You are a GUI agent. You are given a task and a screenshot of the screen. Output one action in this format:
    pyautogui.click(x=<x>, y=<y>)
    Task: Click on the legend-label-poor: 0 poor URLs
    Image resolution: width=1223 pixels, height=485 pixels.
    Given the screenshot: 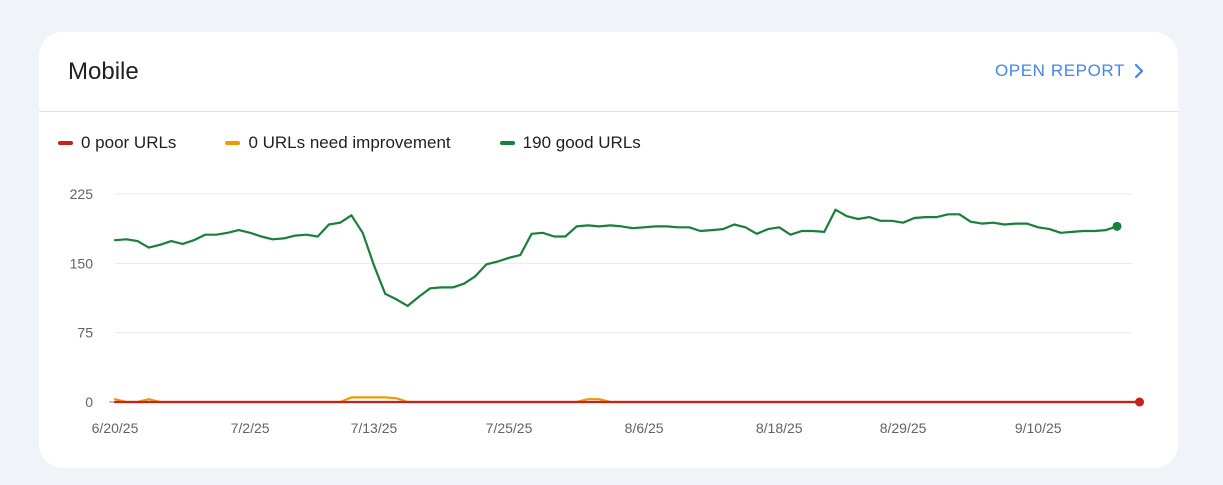 What is the action you would take?
    pyautogui.click(x=129, y=142)
    